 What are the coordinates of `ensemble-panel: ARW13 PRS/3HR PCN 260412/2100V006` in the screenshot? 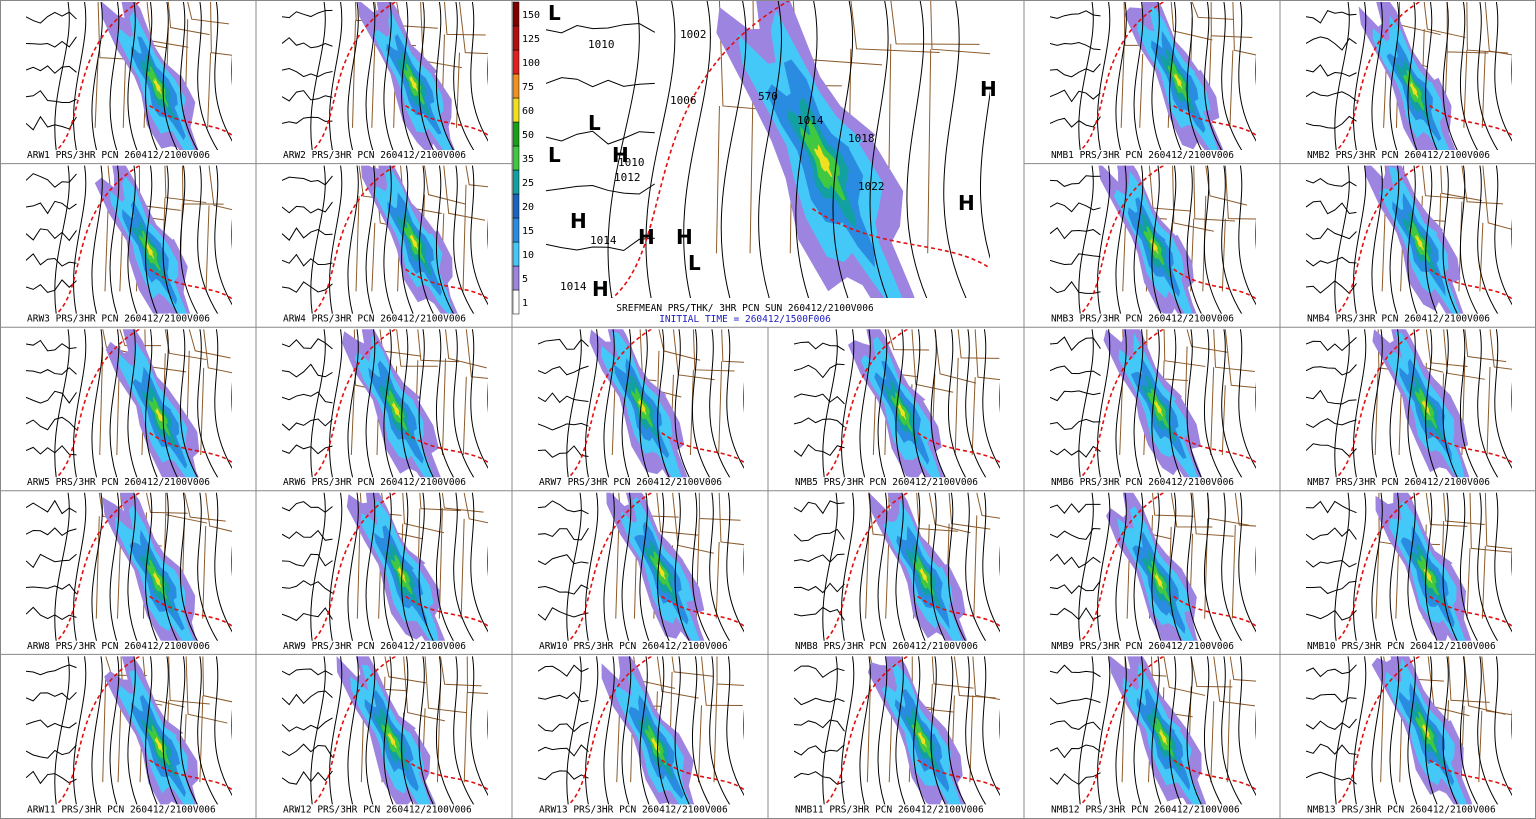 It's located at (666, 733).